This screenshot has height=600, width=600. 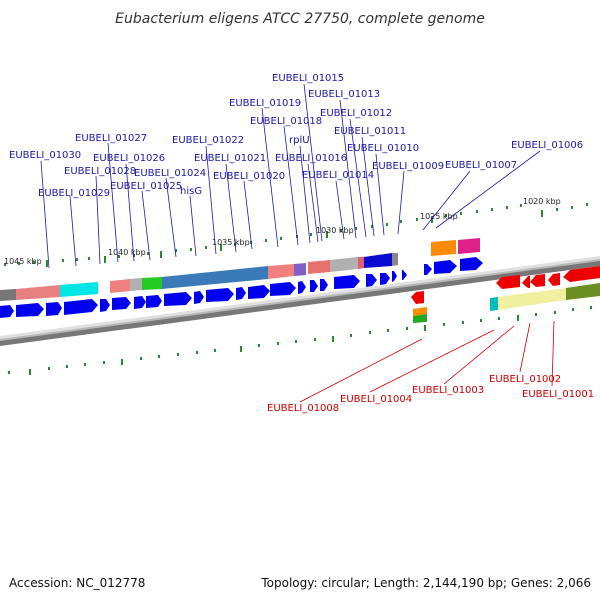 I want to click on gene-label-eubeli-01003: EUBELI_01003, so click(x=448, y=390).